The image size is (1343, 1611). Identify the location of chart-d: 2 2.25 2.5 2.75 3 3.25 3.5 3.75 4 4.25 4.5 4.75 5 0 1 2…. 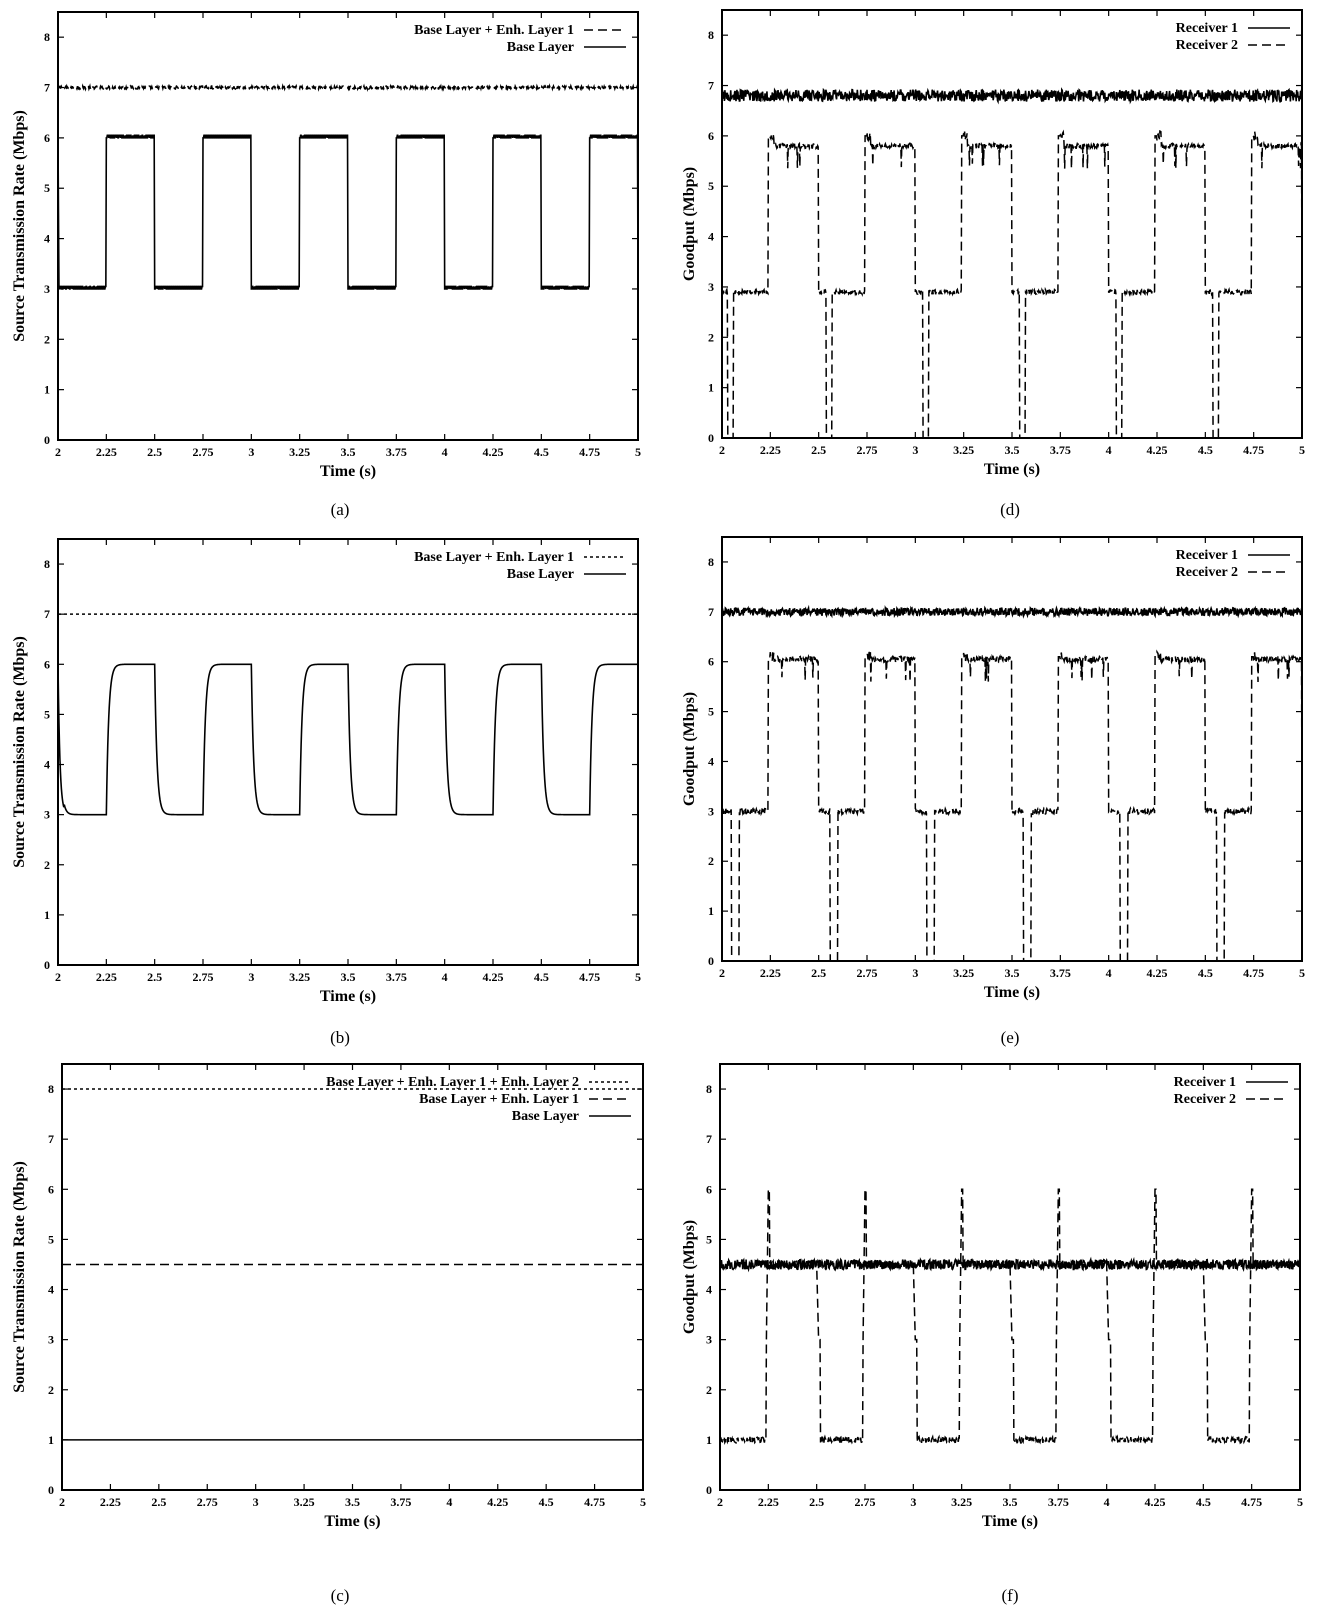
(993, 243).